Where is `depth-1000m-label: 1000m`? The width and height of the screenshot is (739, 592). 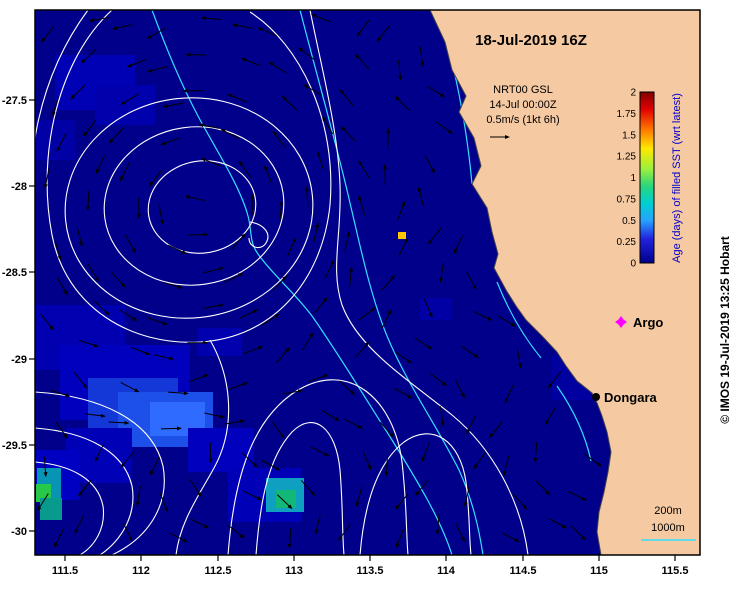 depth-1000m-label: 1000m is located at coordinates (668, 528).